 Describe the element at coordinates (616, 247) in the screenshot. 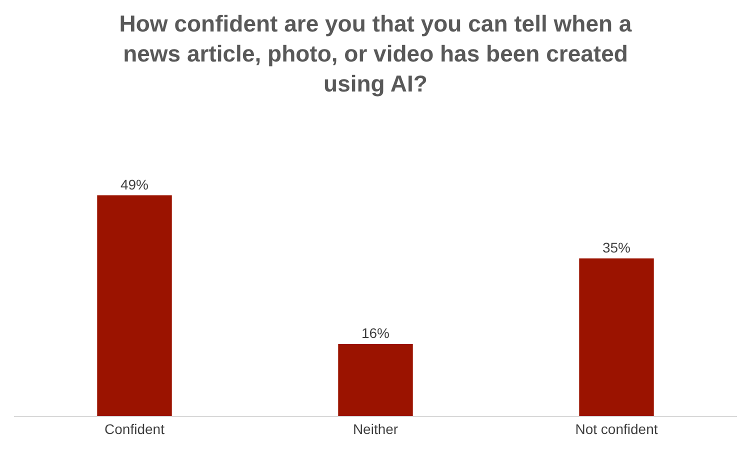

I see `data-label: 35%` at that location.